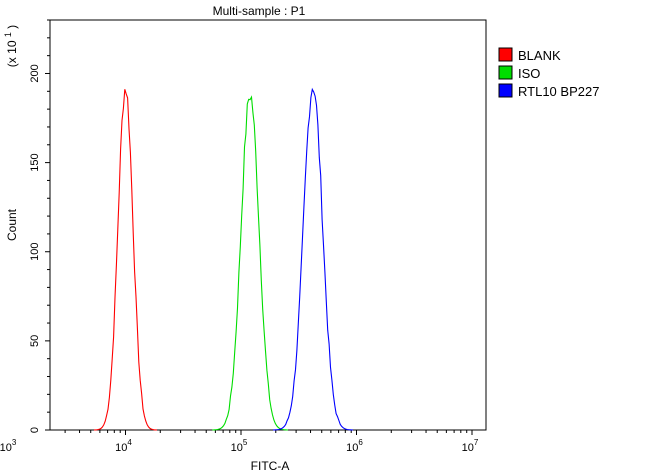 This screenshot has height=475, width=650. Describe the element at coordinates (35, 430) in the screenshot. I see `y-tick-label: 0` at that location.